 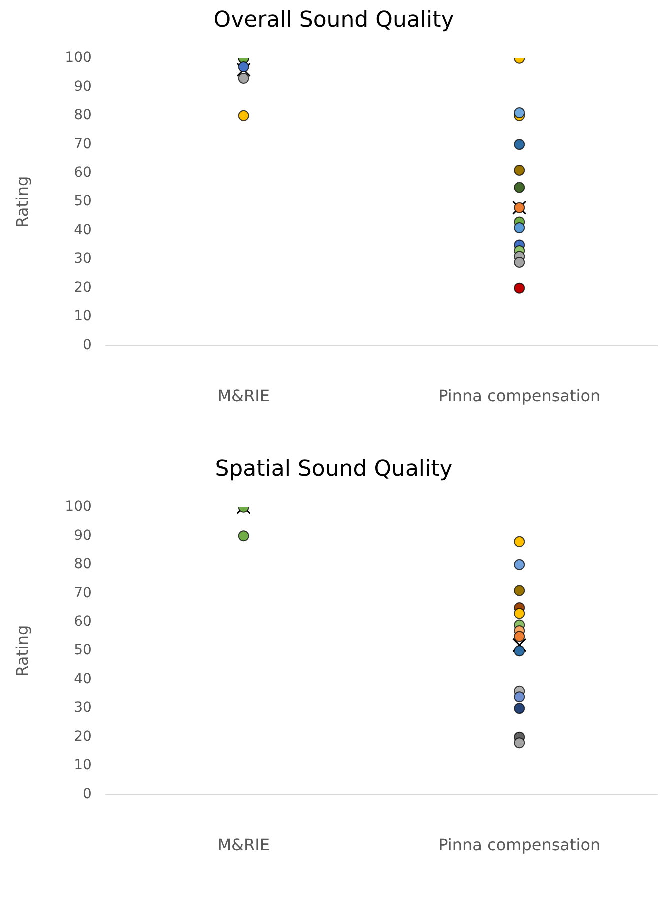 I want to click on chart-title: Spatial Sound Quality, so click(x=334, y=469).